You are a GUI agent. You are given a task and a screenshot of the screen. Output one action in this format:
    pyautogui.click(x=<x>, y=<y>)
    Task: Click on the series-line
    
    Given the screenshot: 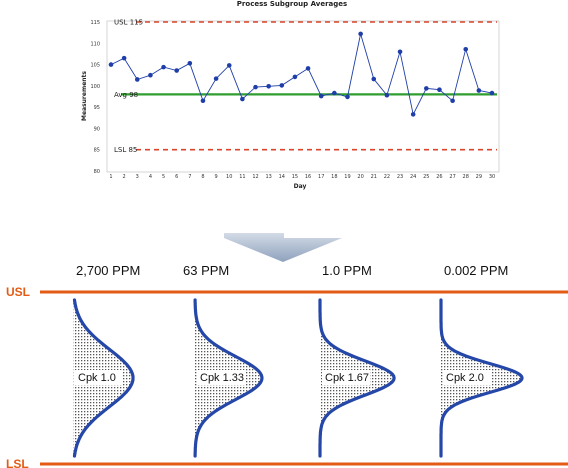 What is the action you would take?
    pyautogui.click(x=301, y=74)
    